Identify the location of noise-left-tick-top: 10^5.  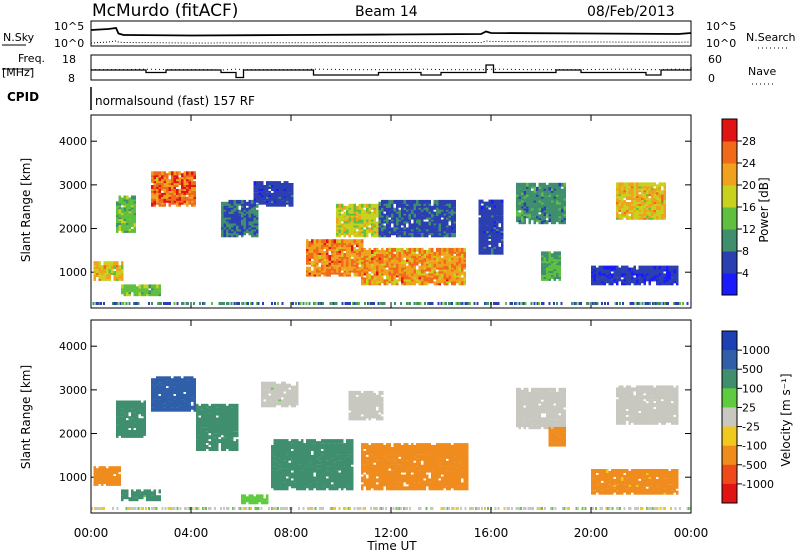
(69, 26).